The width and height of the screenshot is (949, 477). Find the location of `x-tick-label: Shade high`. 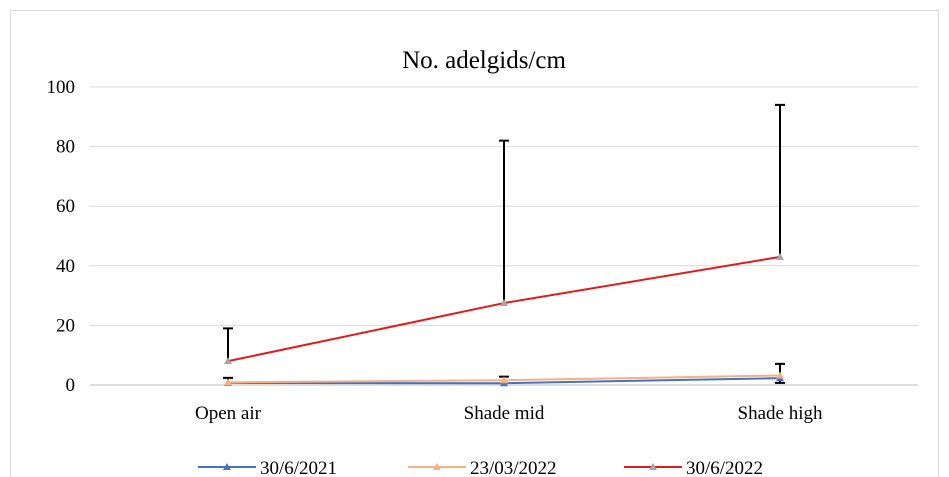

x-tick-label: Shade high is located at coordinates (780, 413).